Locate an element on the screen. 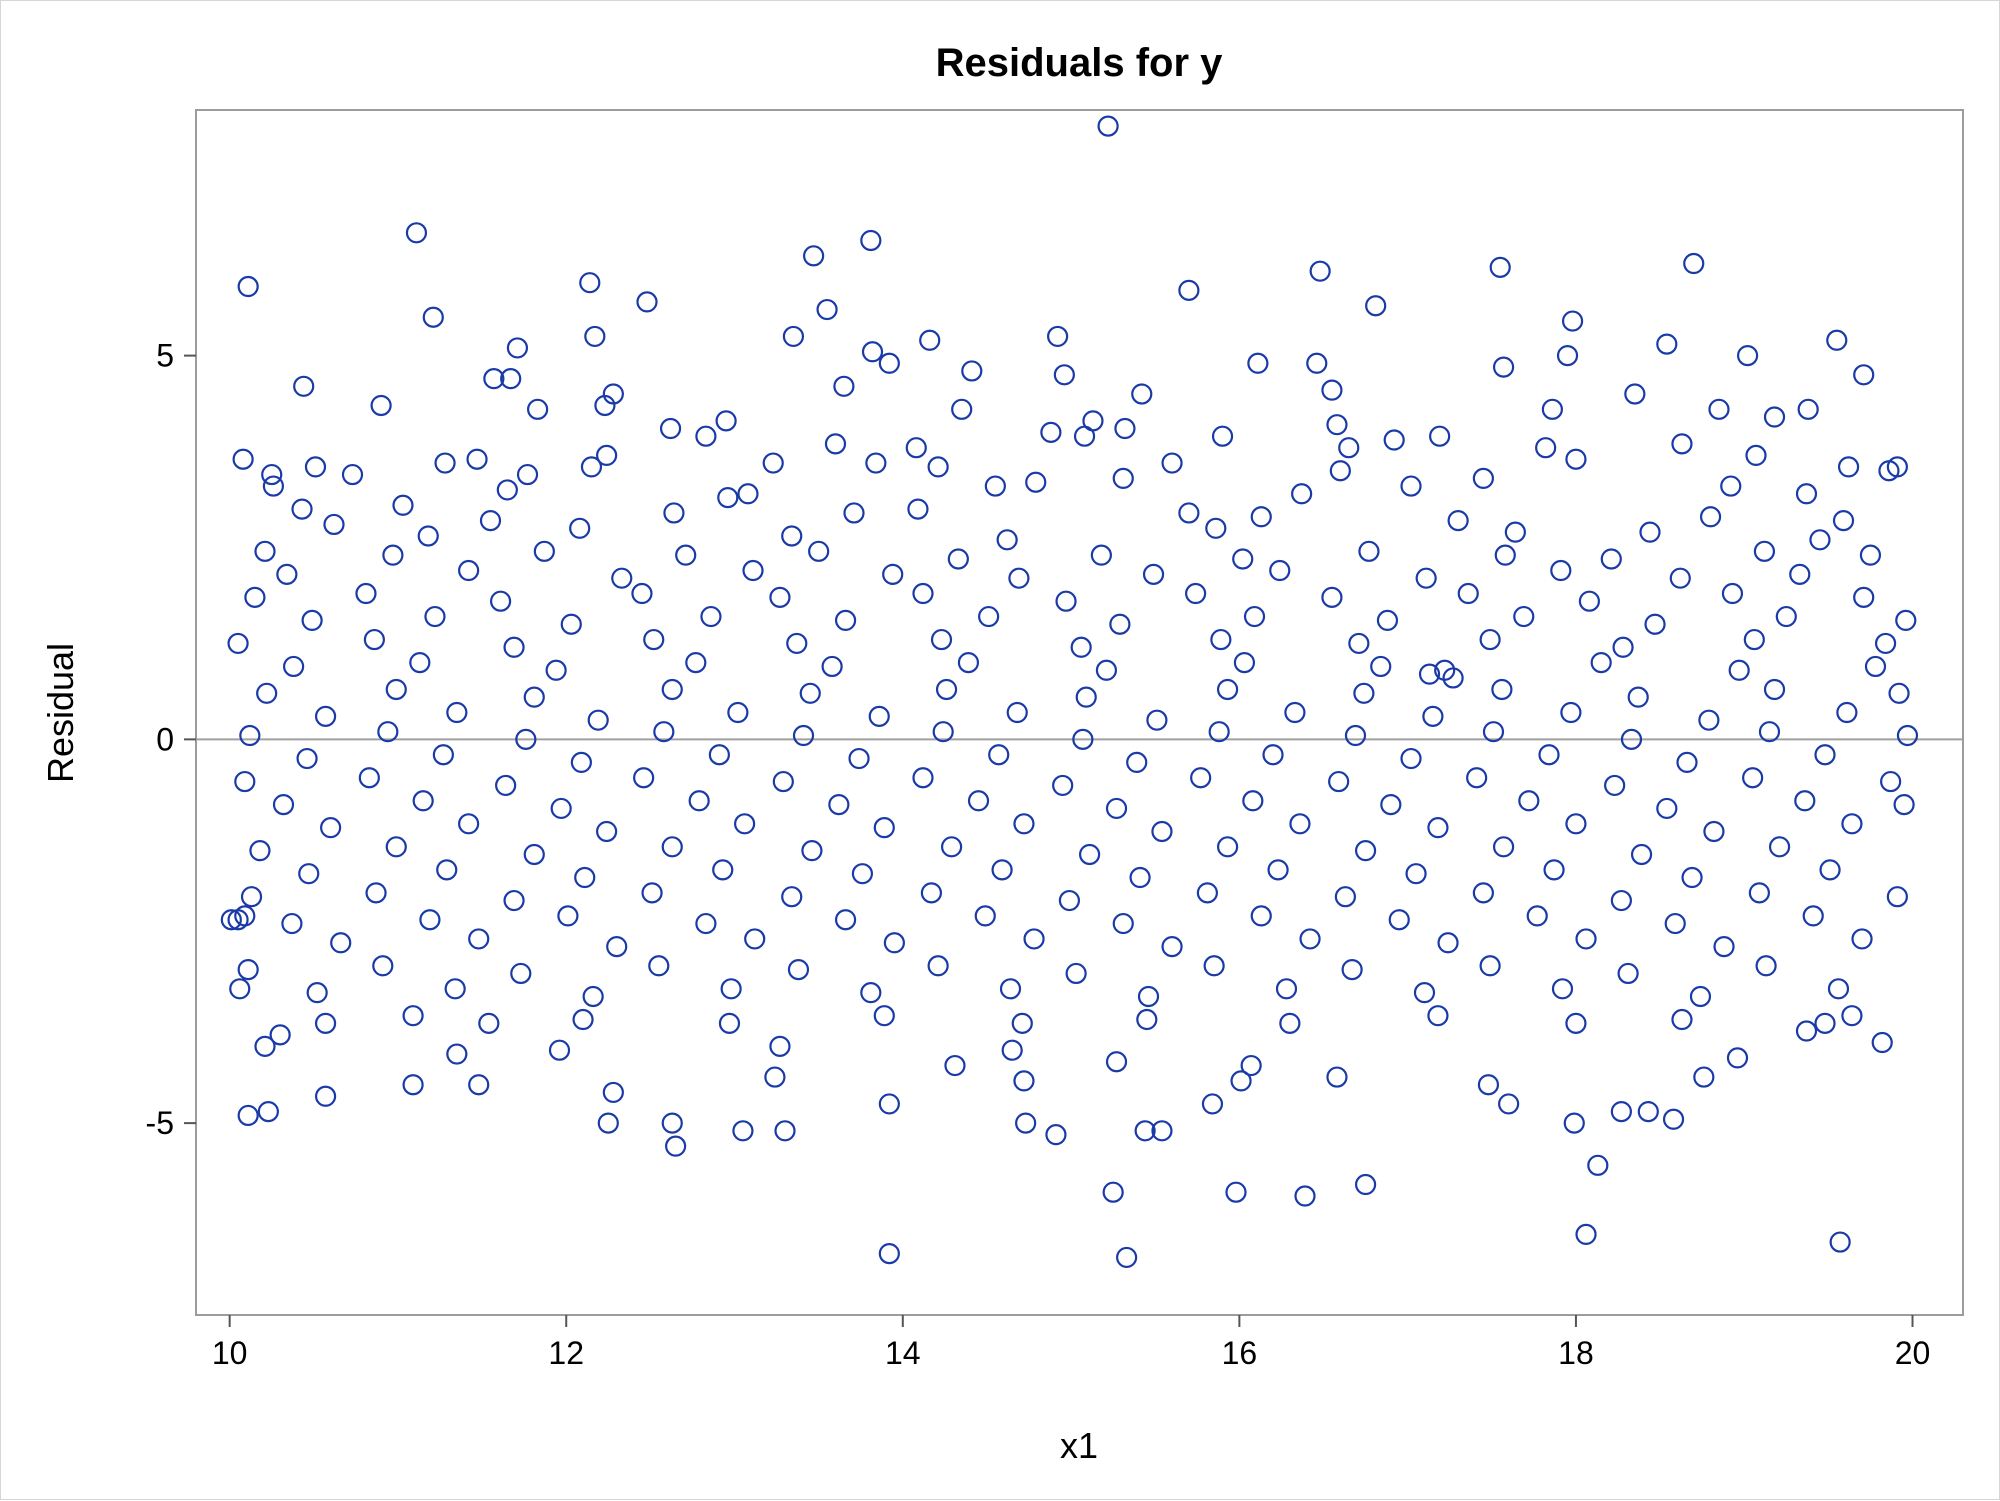 The height and width of the screenshot is (1501, 2000). x-tick-label: 20 is located at coordinates (1913, 1353).